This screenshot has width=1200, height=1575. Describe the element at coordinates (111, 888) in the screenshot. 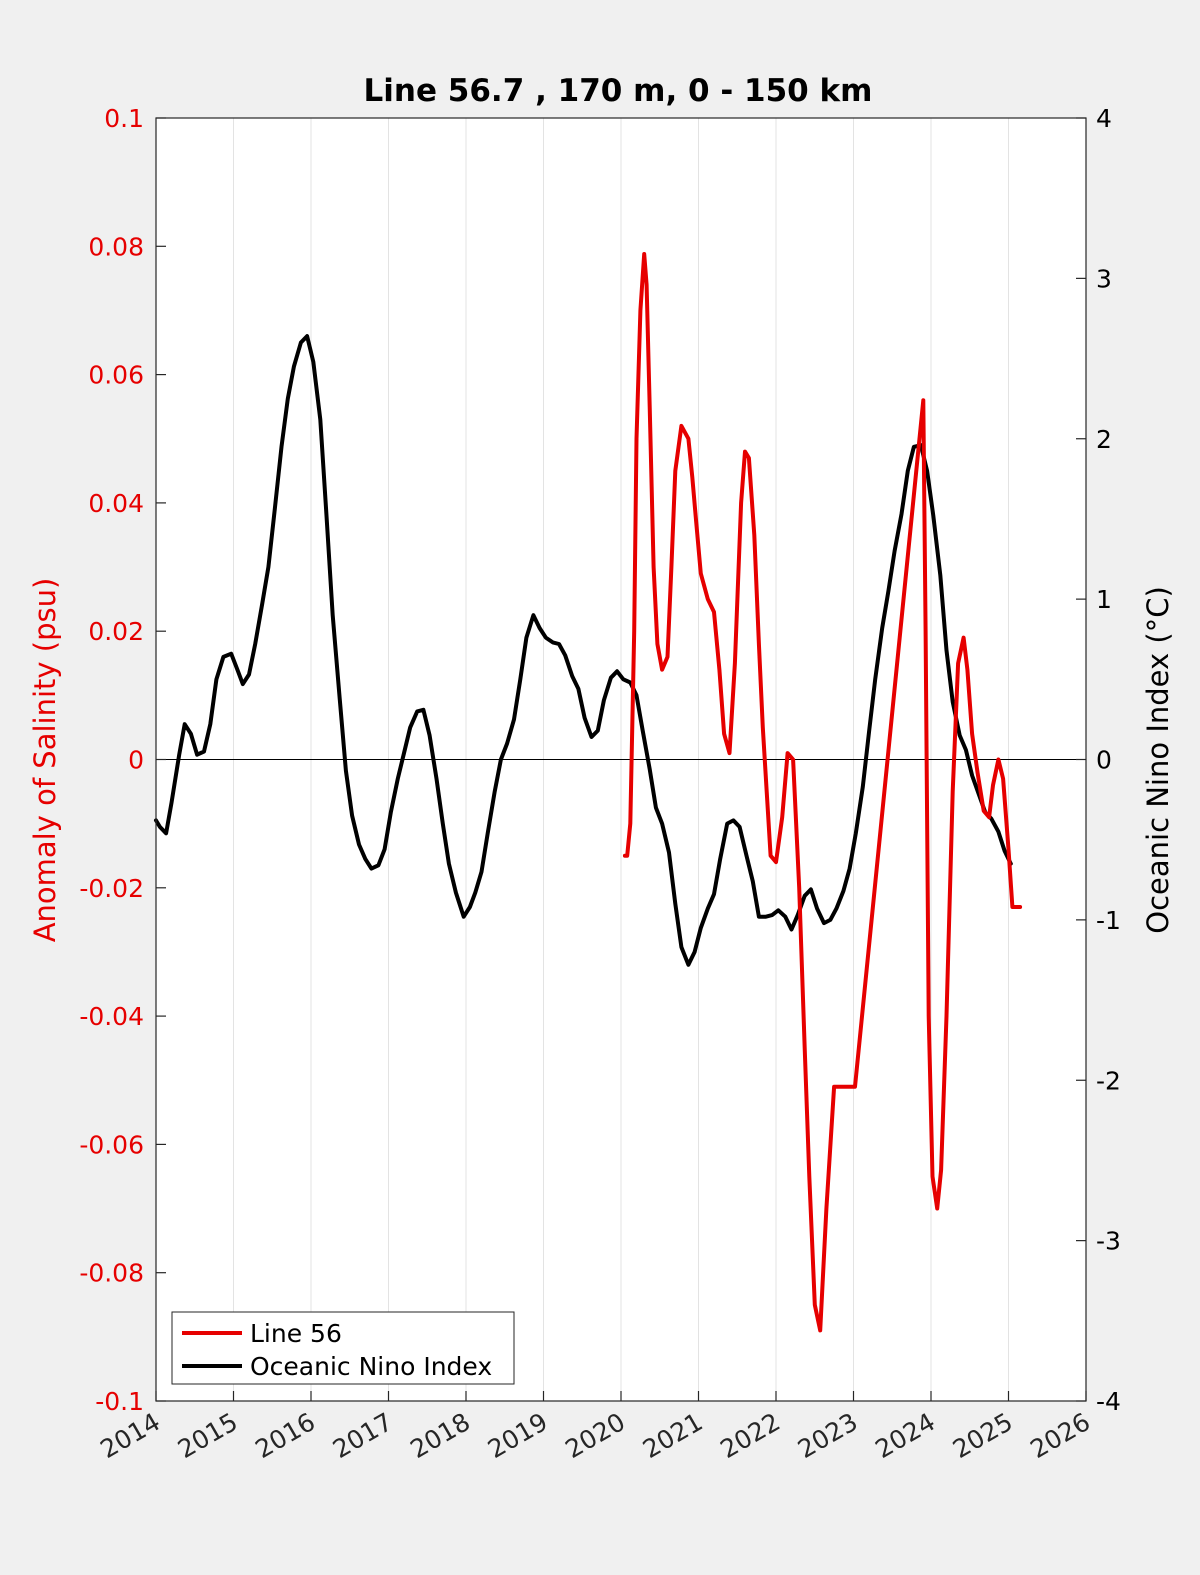

I see `y-left-tick-label: -0.02` at that location.